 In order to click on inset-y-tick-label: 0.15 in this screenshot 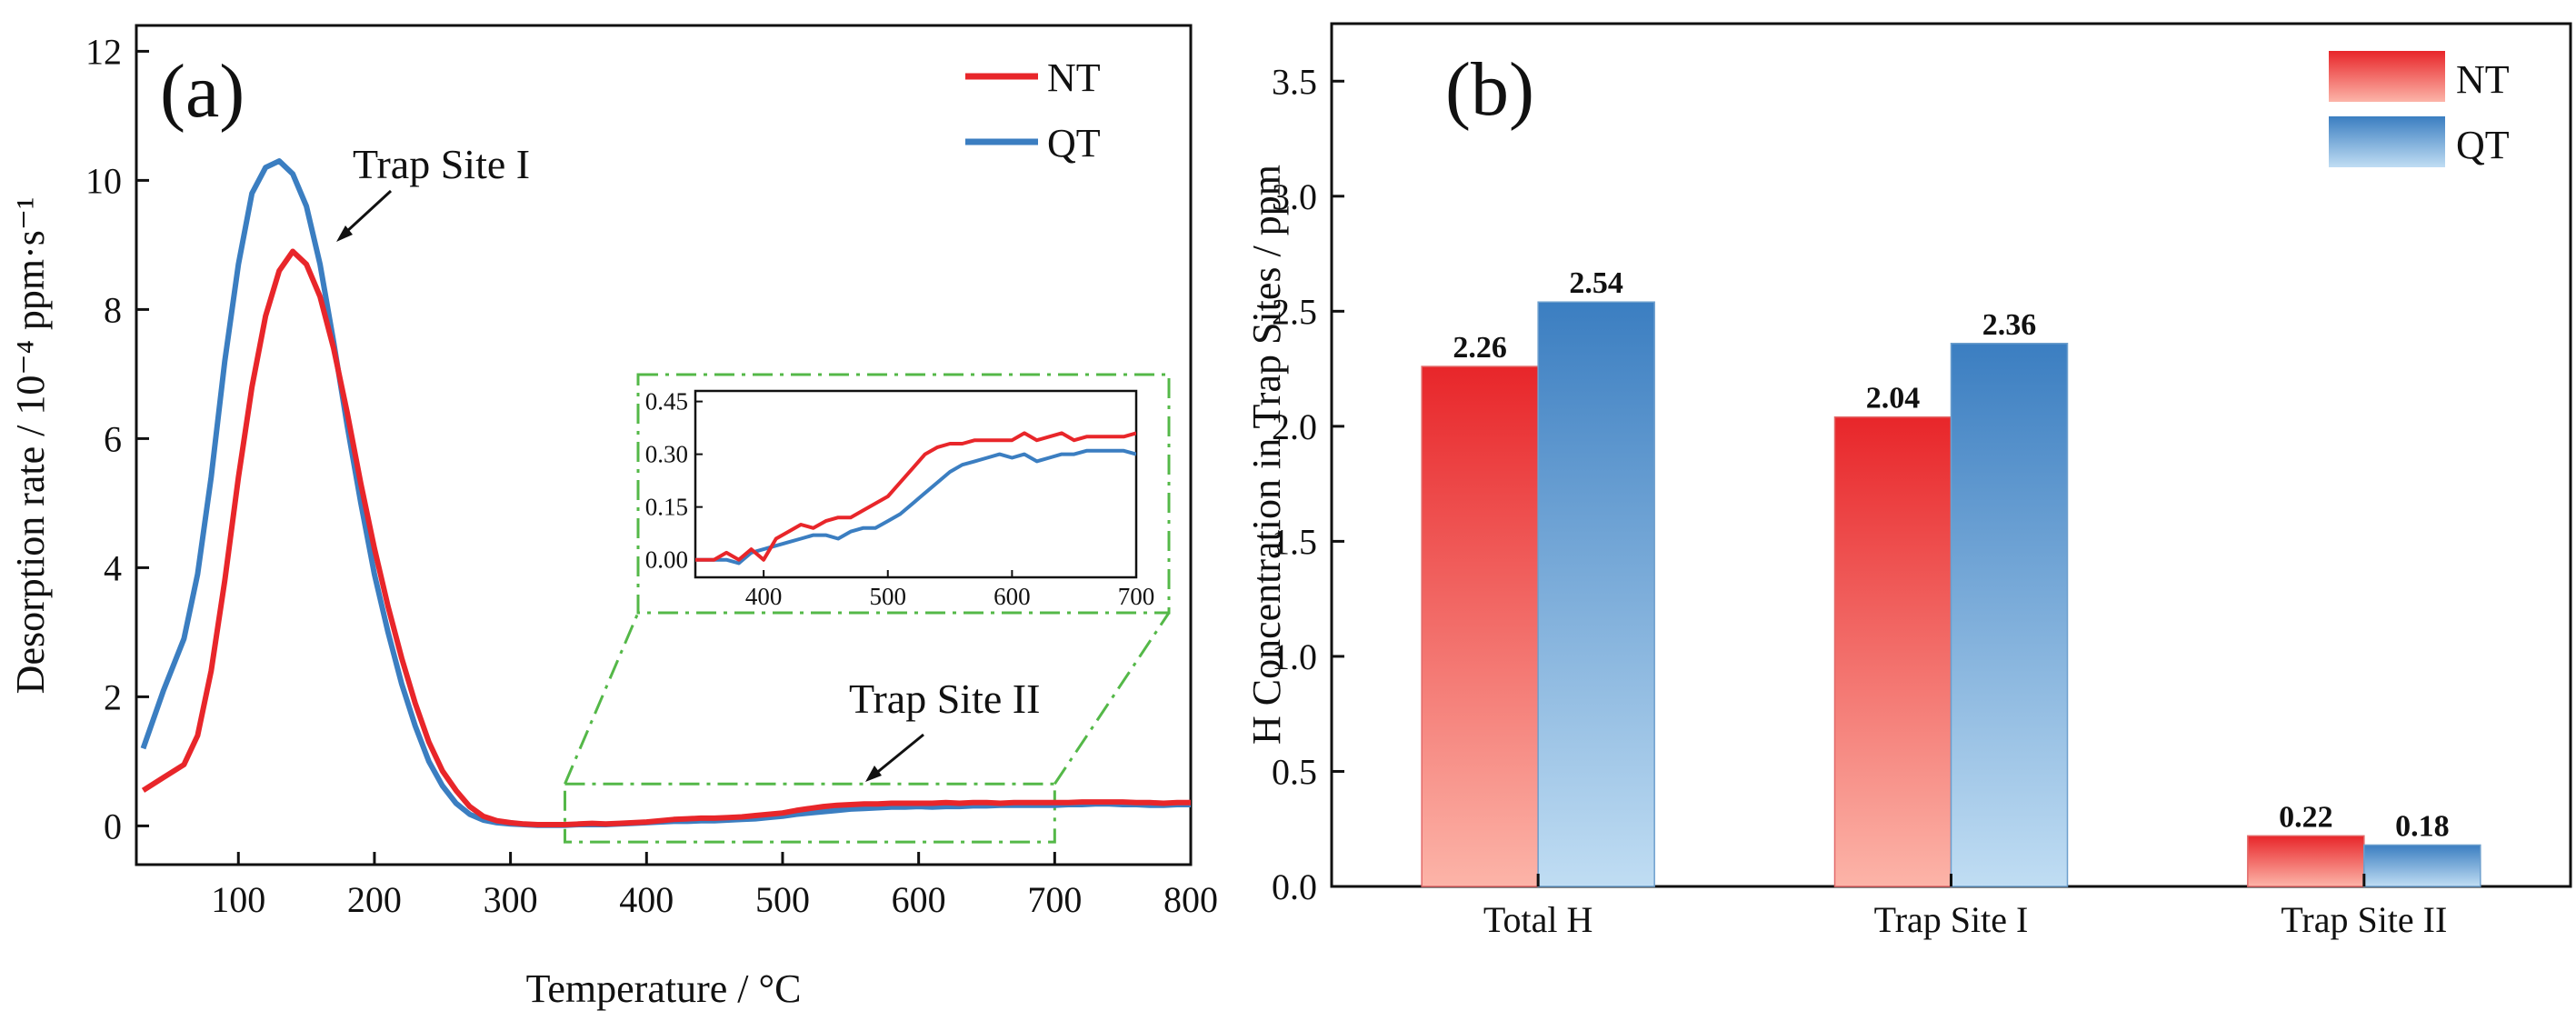, I will do `click(666, 508)`.